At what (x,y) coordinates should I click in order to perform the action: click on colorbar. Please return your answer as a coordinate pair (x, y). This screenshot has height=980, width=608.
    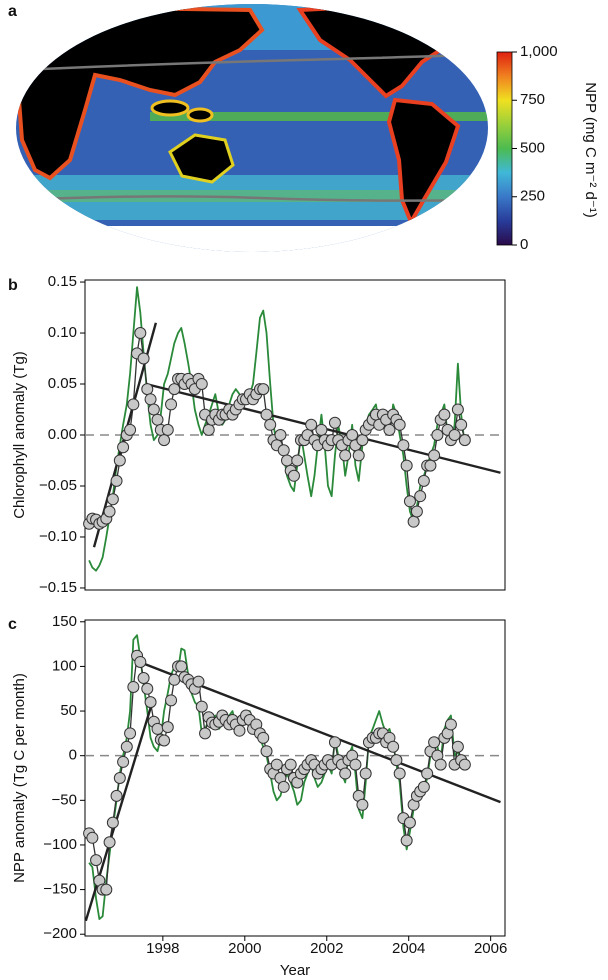
    Looking at the image, I should click on (504, 148).